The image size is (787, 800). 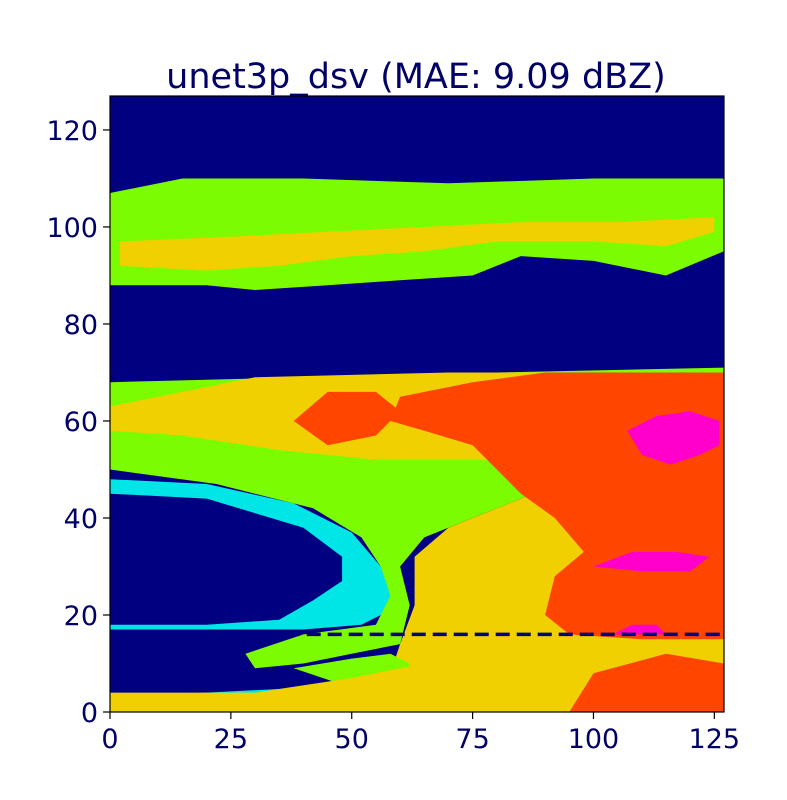 I want to click on y-tick-label: 80, so click(x=81, y=325).